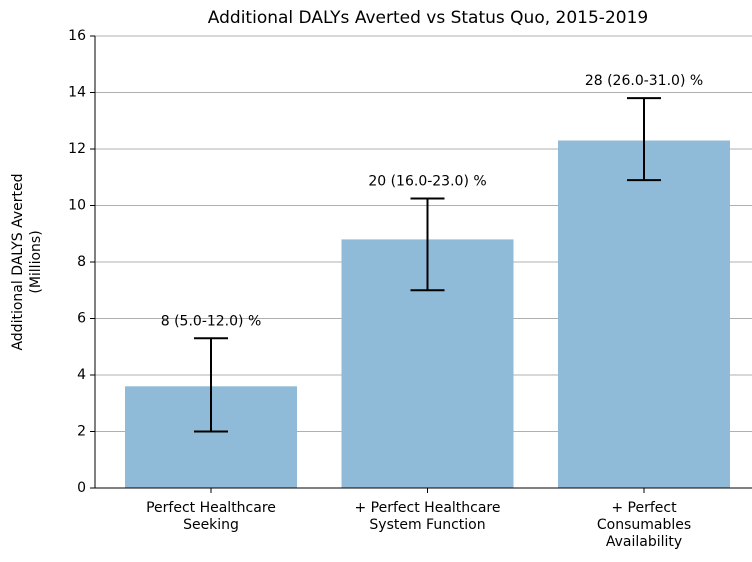 This screenshot has width=752, height=562. What do you see at coordinates (77, 36) in the screenshot?
I see `y-tick-label: 16` at bounding box center [77, 36].